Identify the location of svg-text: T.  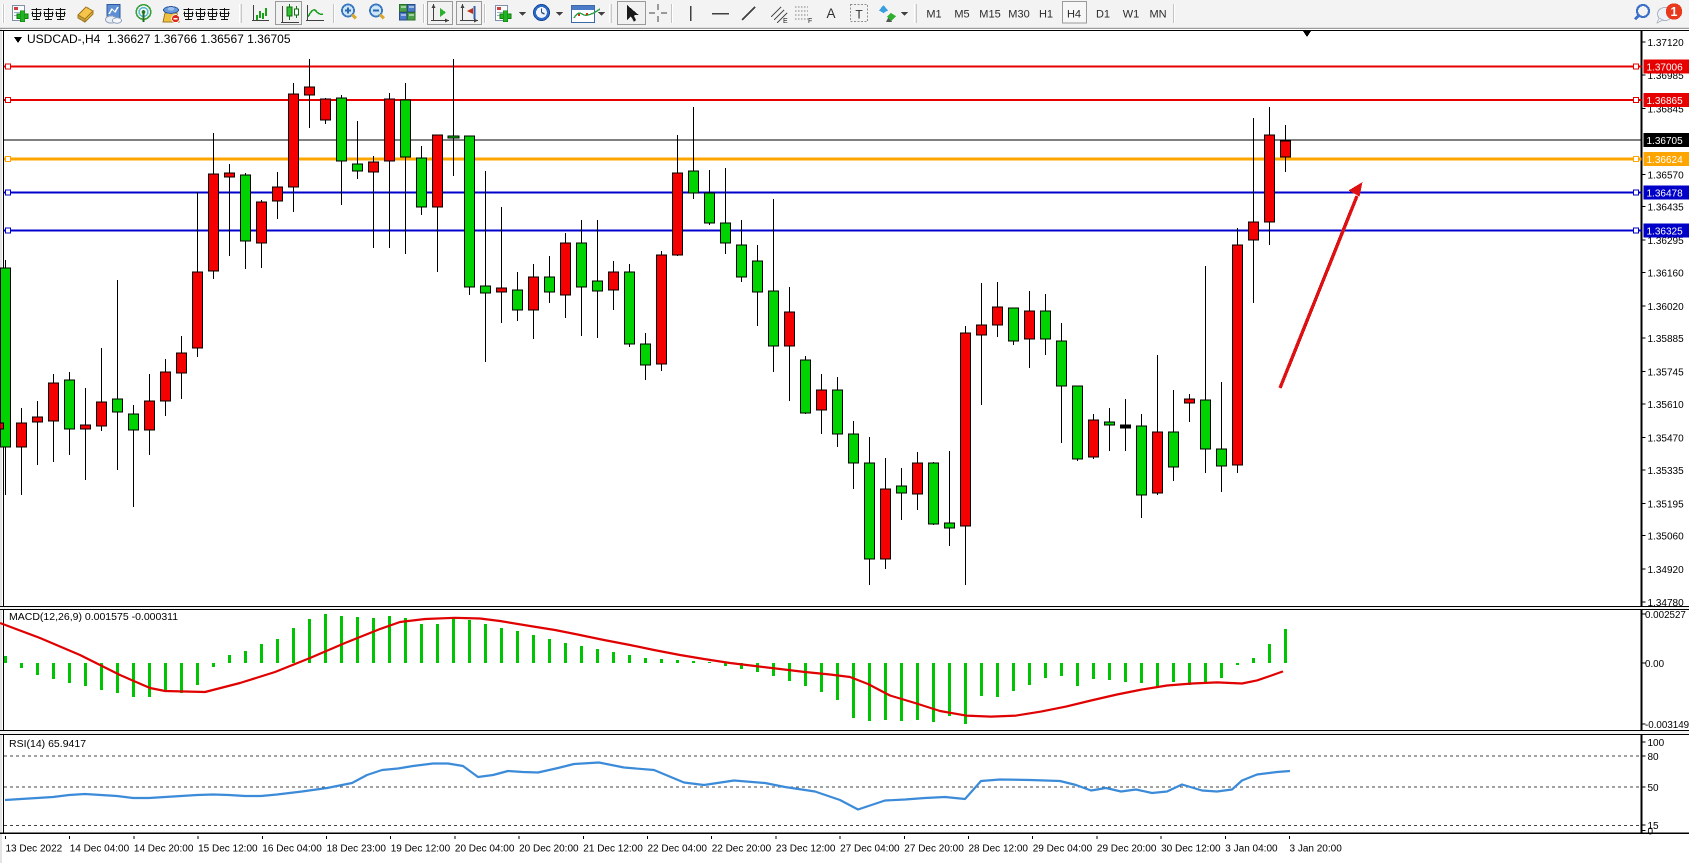
(859, 15).